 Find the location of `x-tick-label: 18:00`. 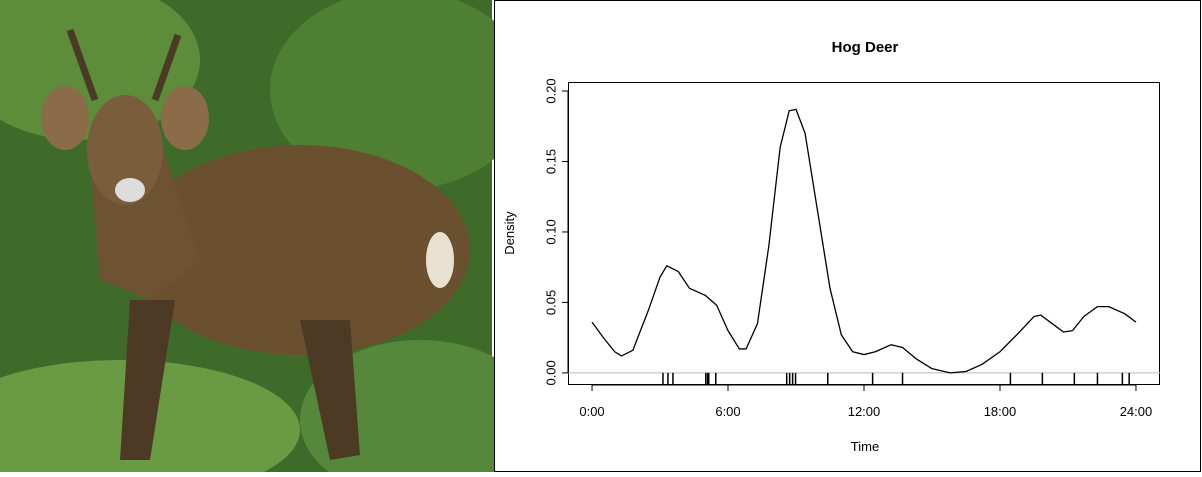

x-tick-label: 18:00 is located at coordinates (1000, 411).